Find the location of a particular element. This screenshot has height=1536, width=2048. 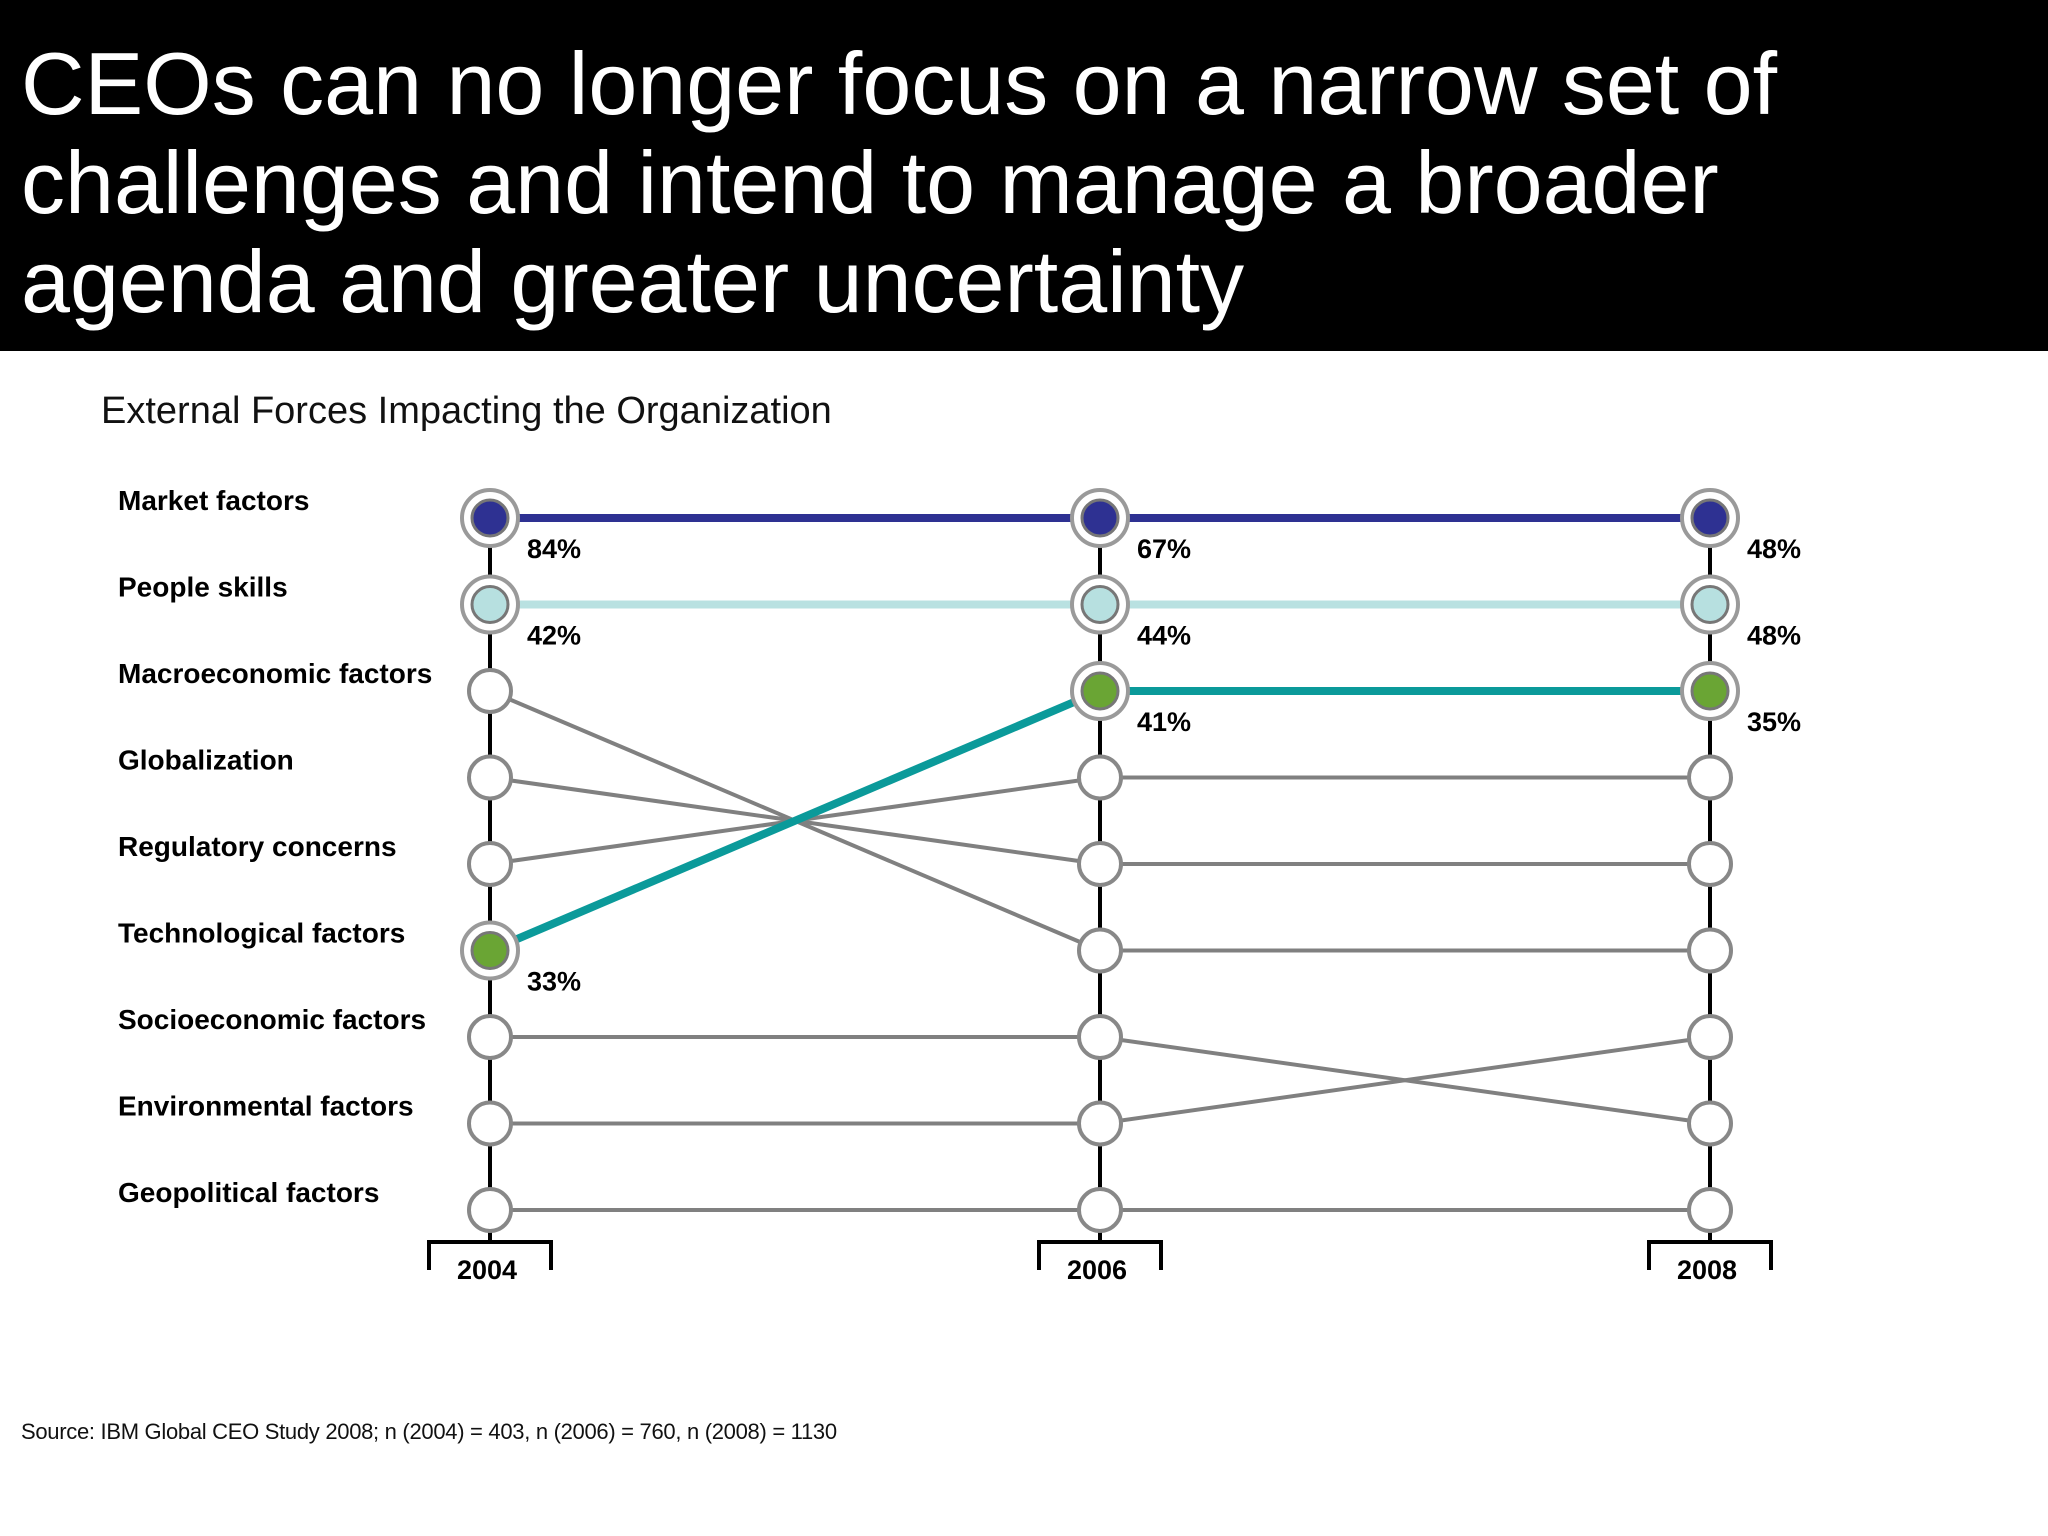

marker-socioeconomic-factors-2006 is located at coordinates (1100, 1037).